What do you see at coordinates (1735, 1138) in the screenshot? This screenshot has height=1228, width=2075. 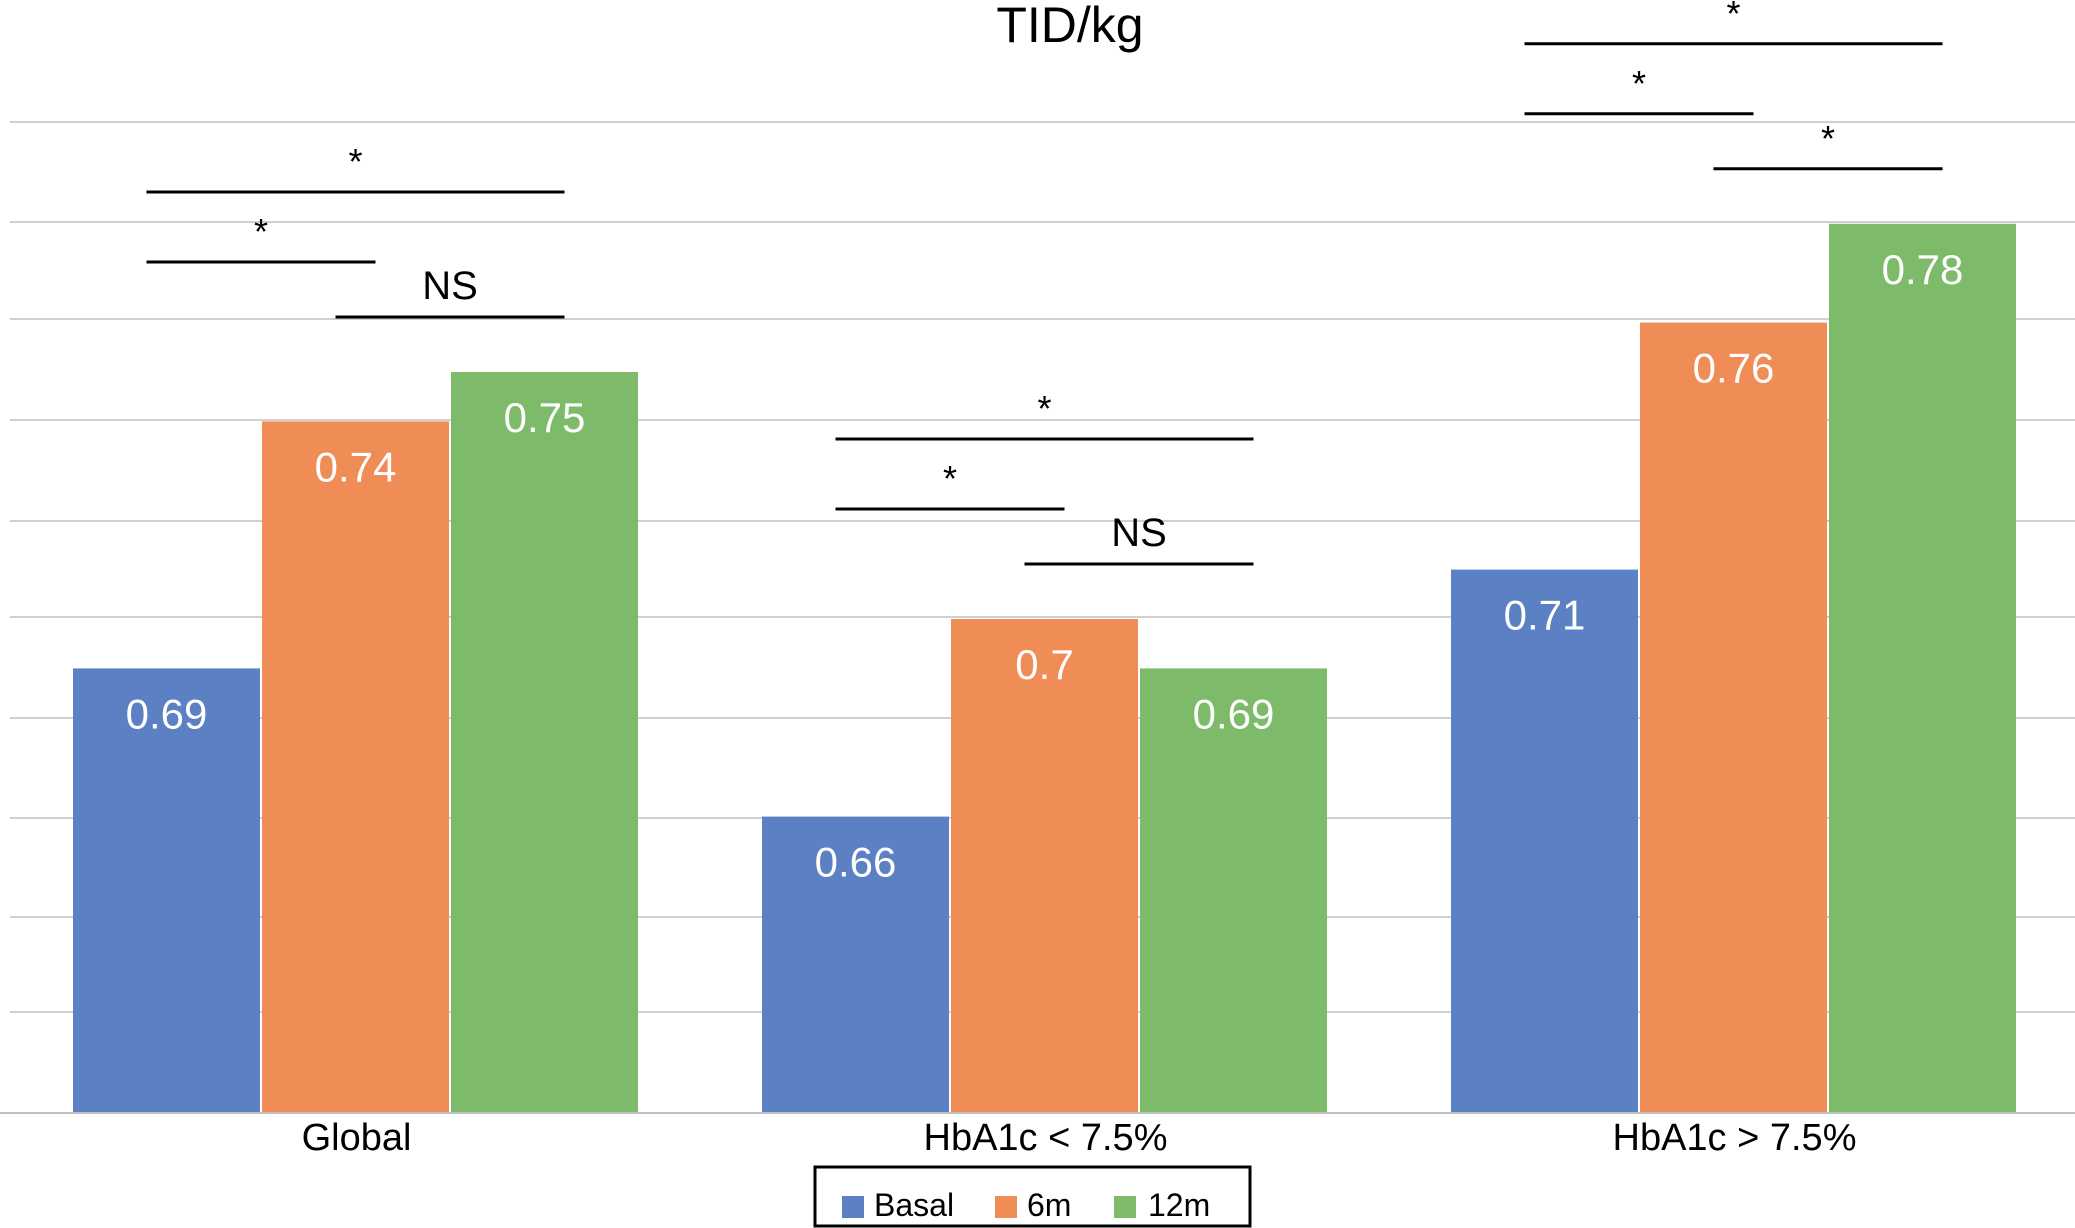 I see `category-label-2: HbA1c > 7.5%` at bounding box center [1735, 1138].